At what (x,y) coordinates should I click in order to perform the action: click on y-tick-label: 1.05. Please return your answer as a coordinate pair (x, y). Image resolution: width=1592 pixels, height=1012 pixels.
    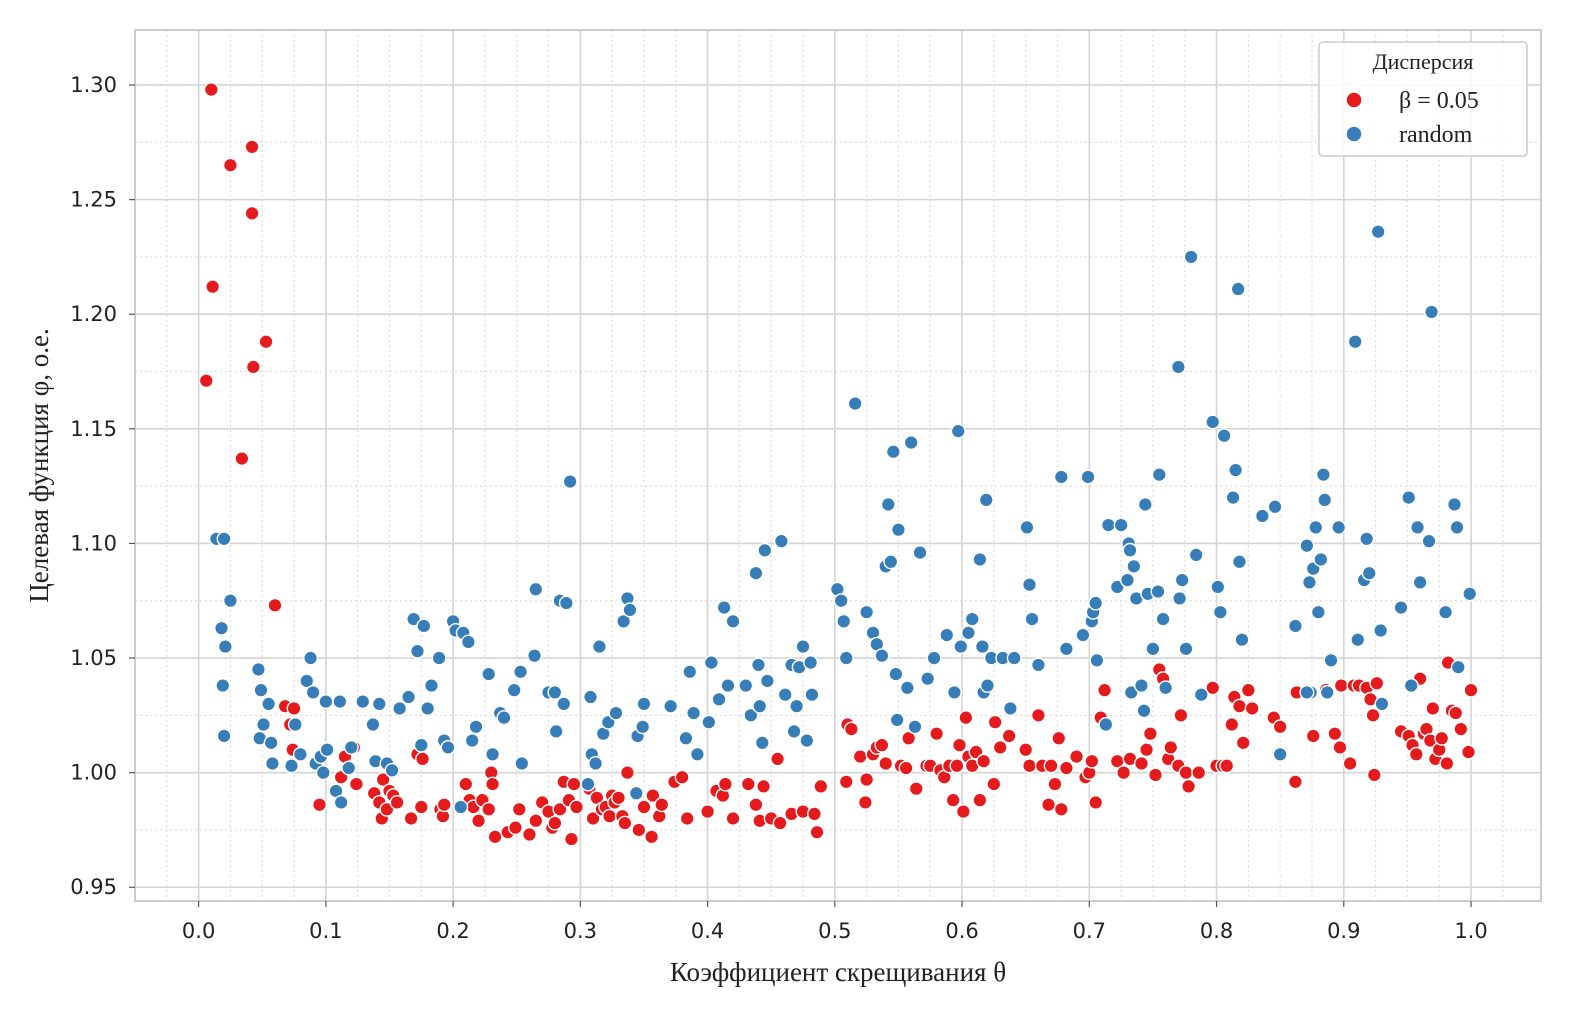
    Looking at the image, I should click on (93, 658).